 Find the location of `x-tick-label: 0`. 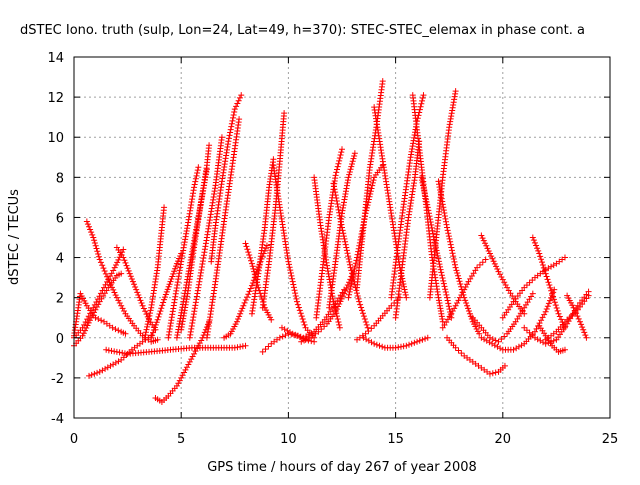

x-tick-label: 0 is located at coordinates (74, 439).